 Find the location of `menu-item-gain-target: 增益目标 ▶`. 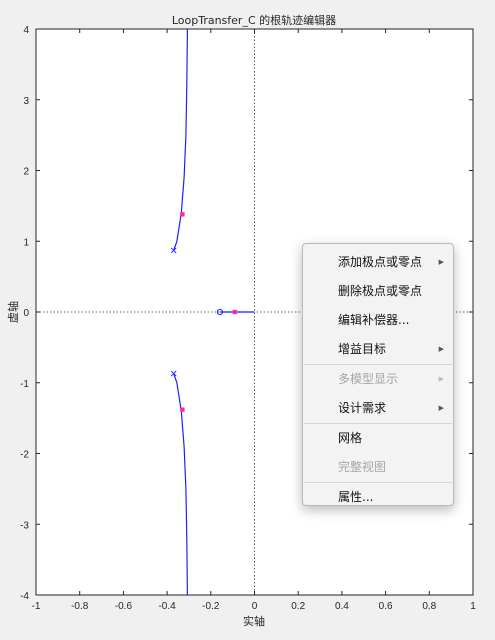

menu-item-gain-target: 增益目标 ▶ is located at coordinates (378, 349).